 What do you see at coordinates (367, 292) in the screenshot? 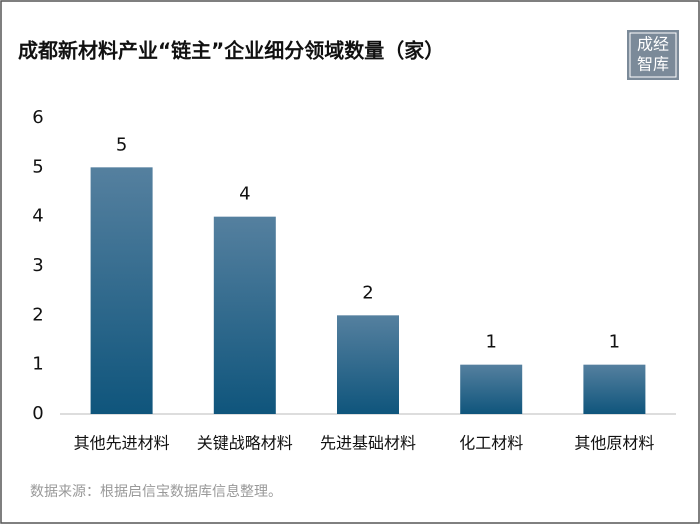
I see `data-label: 2` at bounding box center [367, 292].